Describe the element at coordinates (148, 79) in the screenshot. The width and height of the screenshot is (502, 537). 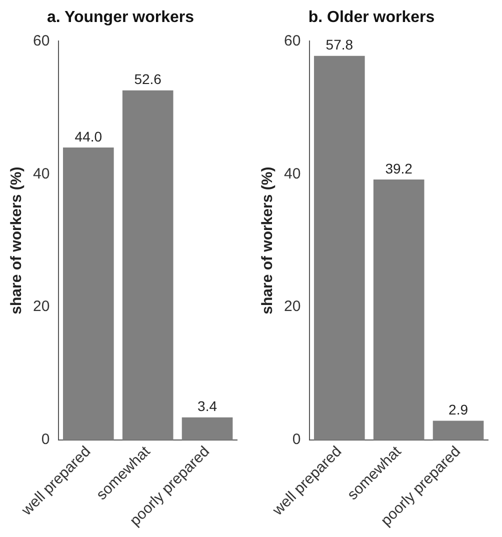
I see `data-label: 52.6` at that location.